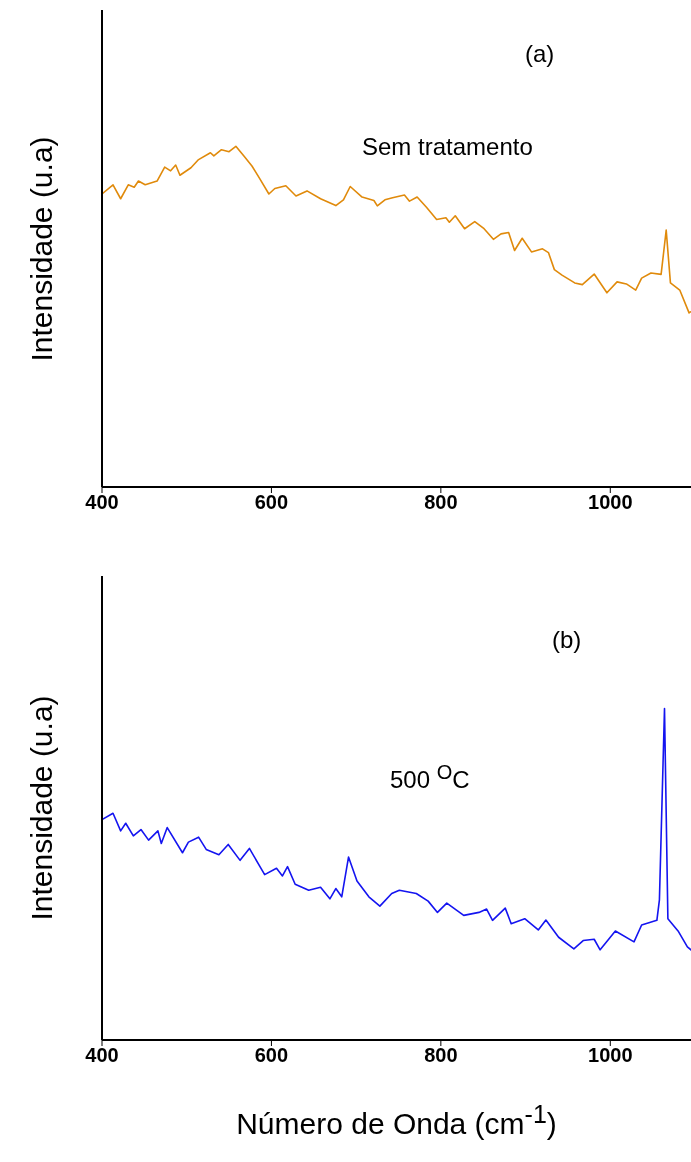 The image size is (691, 1162). I want to click on x-axis-title: Número de Onda (cm$^{-1}$), so click(396, 1120).